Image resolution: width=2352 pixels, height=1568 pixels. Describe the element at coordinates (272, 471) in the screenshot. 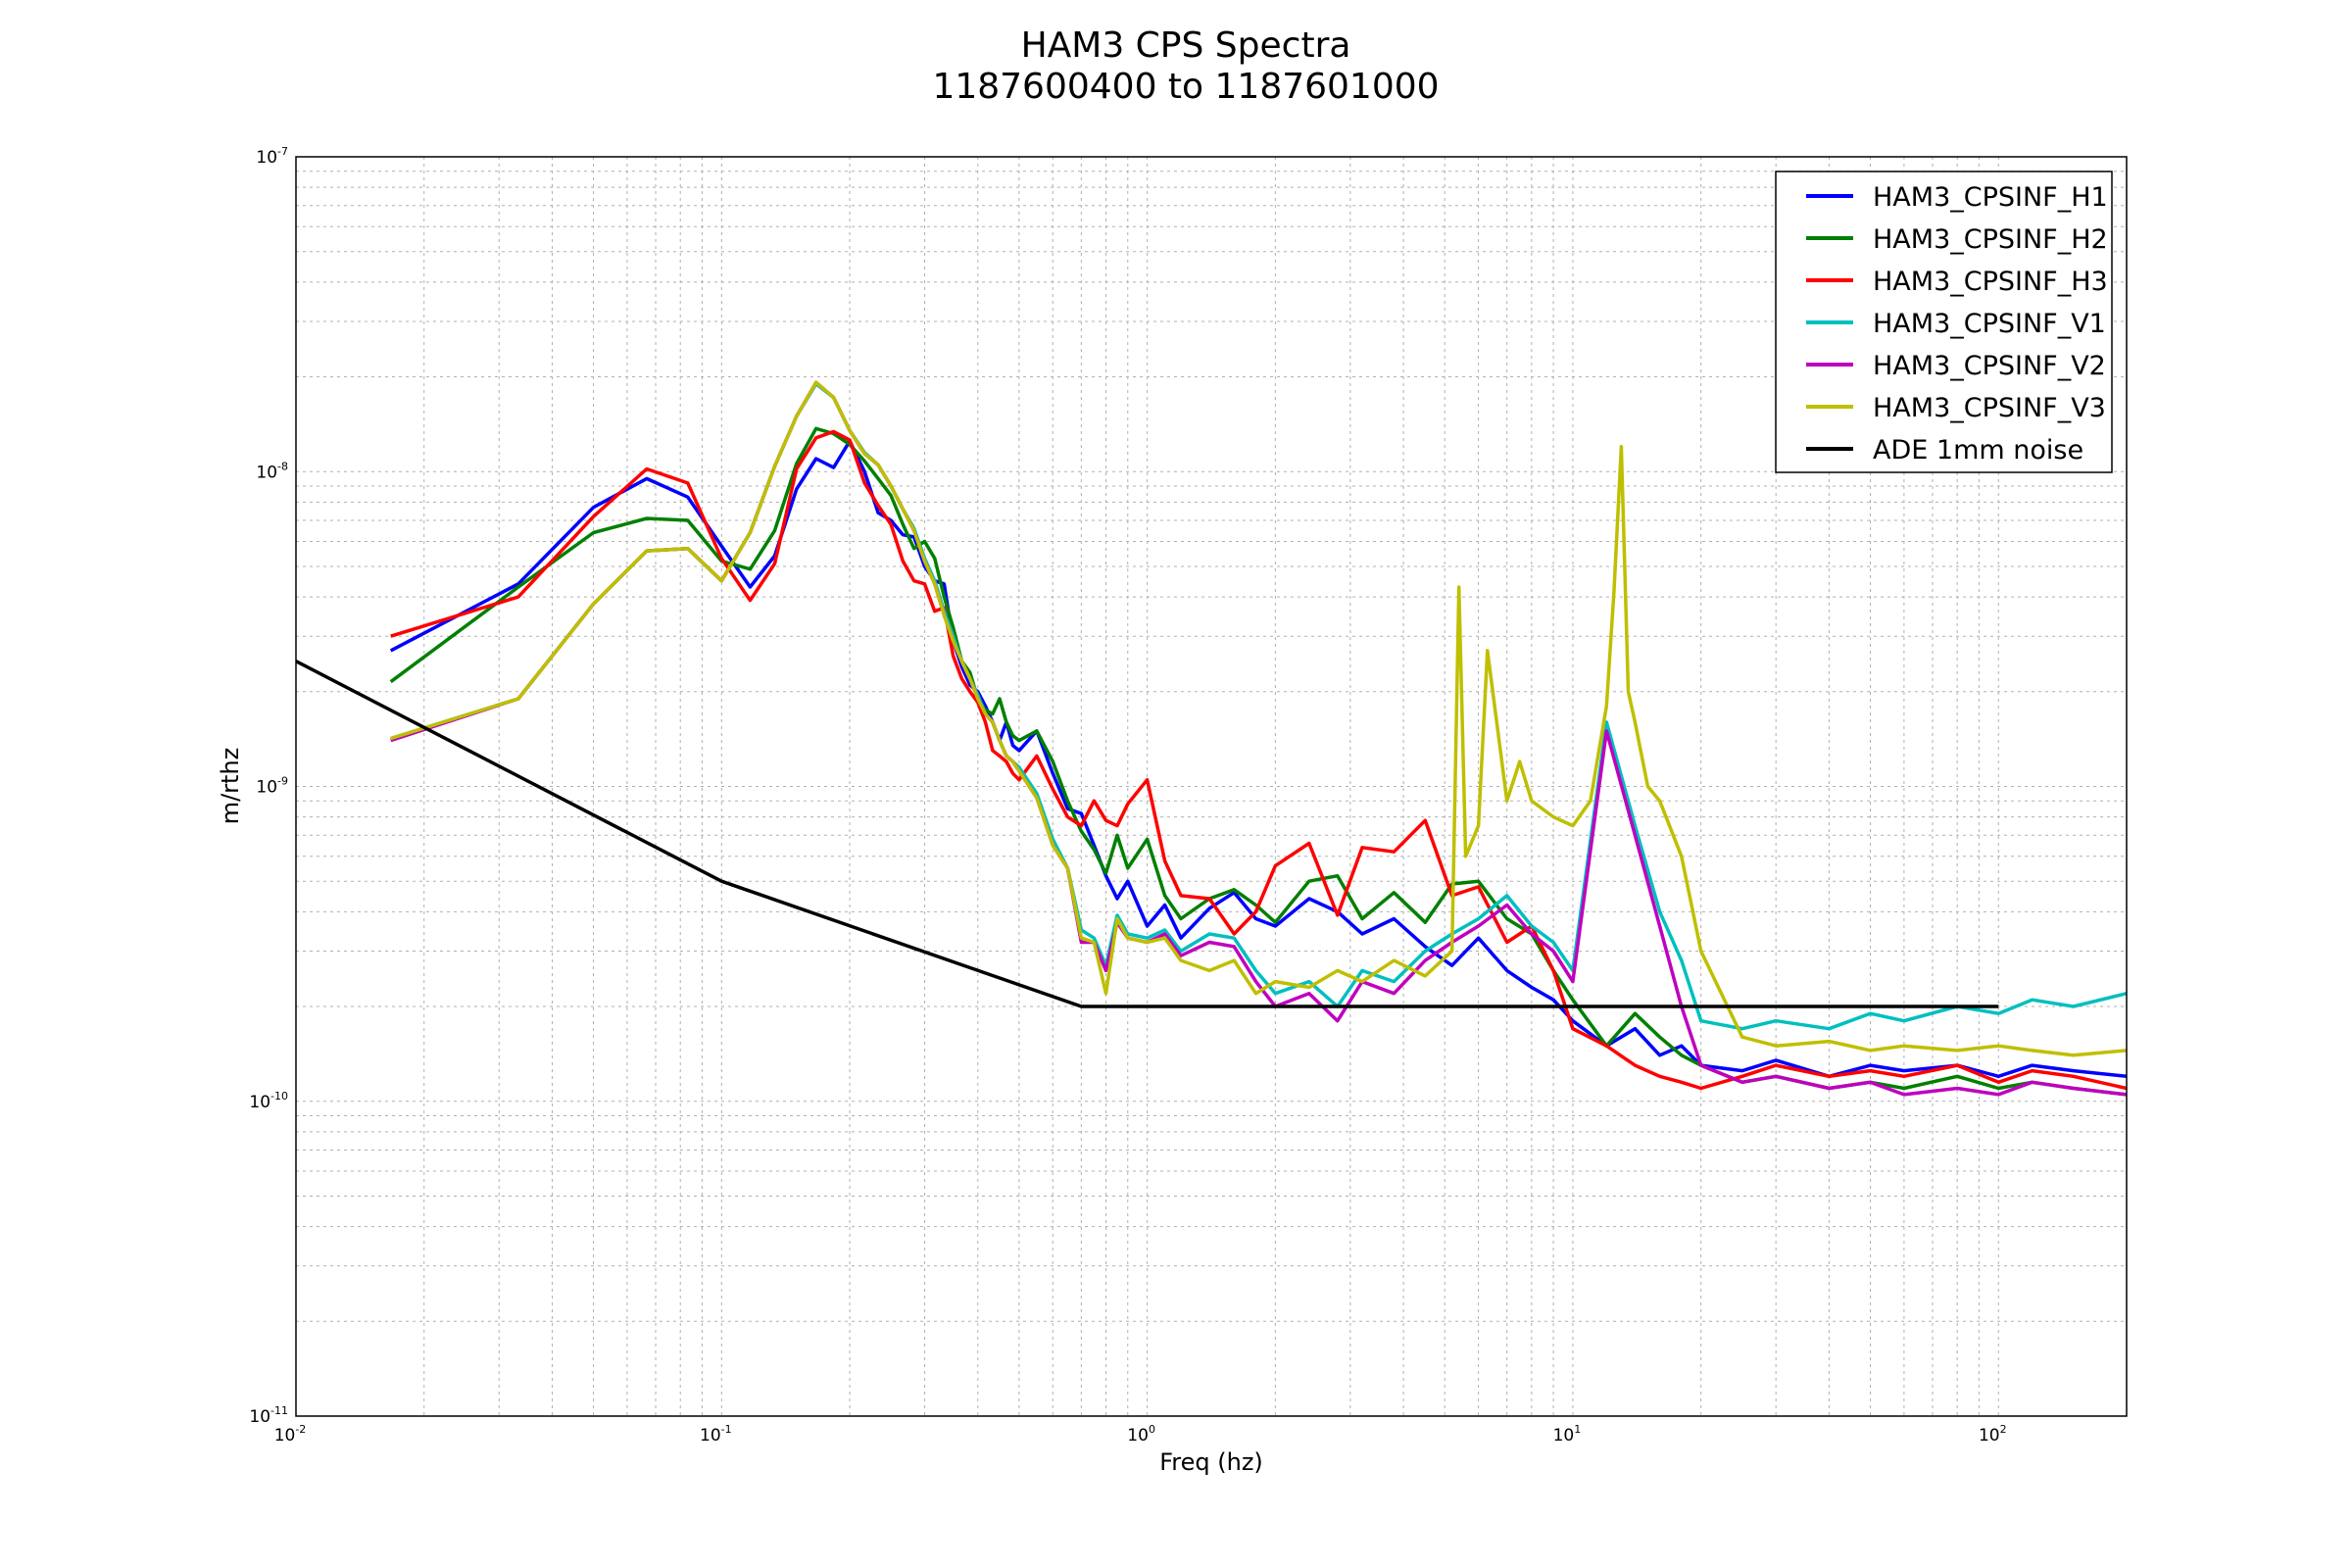

I see `y-tick-label: 10⁻⁸` at that location.